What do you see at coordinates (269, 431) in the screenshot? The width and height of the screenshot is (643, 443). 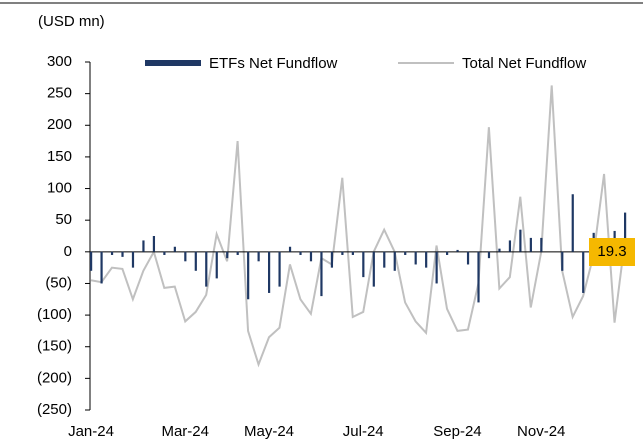 I see `x-tick-label: May-24` at bounding box center [269, 431].